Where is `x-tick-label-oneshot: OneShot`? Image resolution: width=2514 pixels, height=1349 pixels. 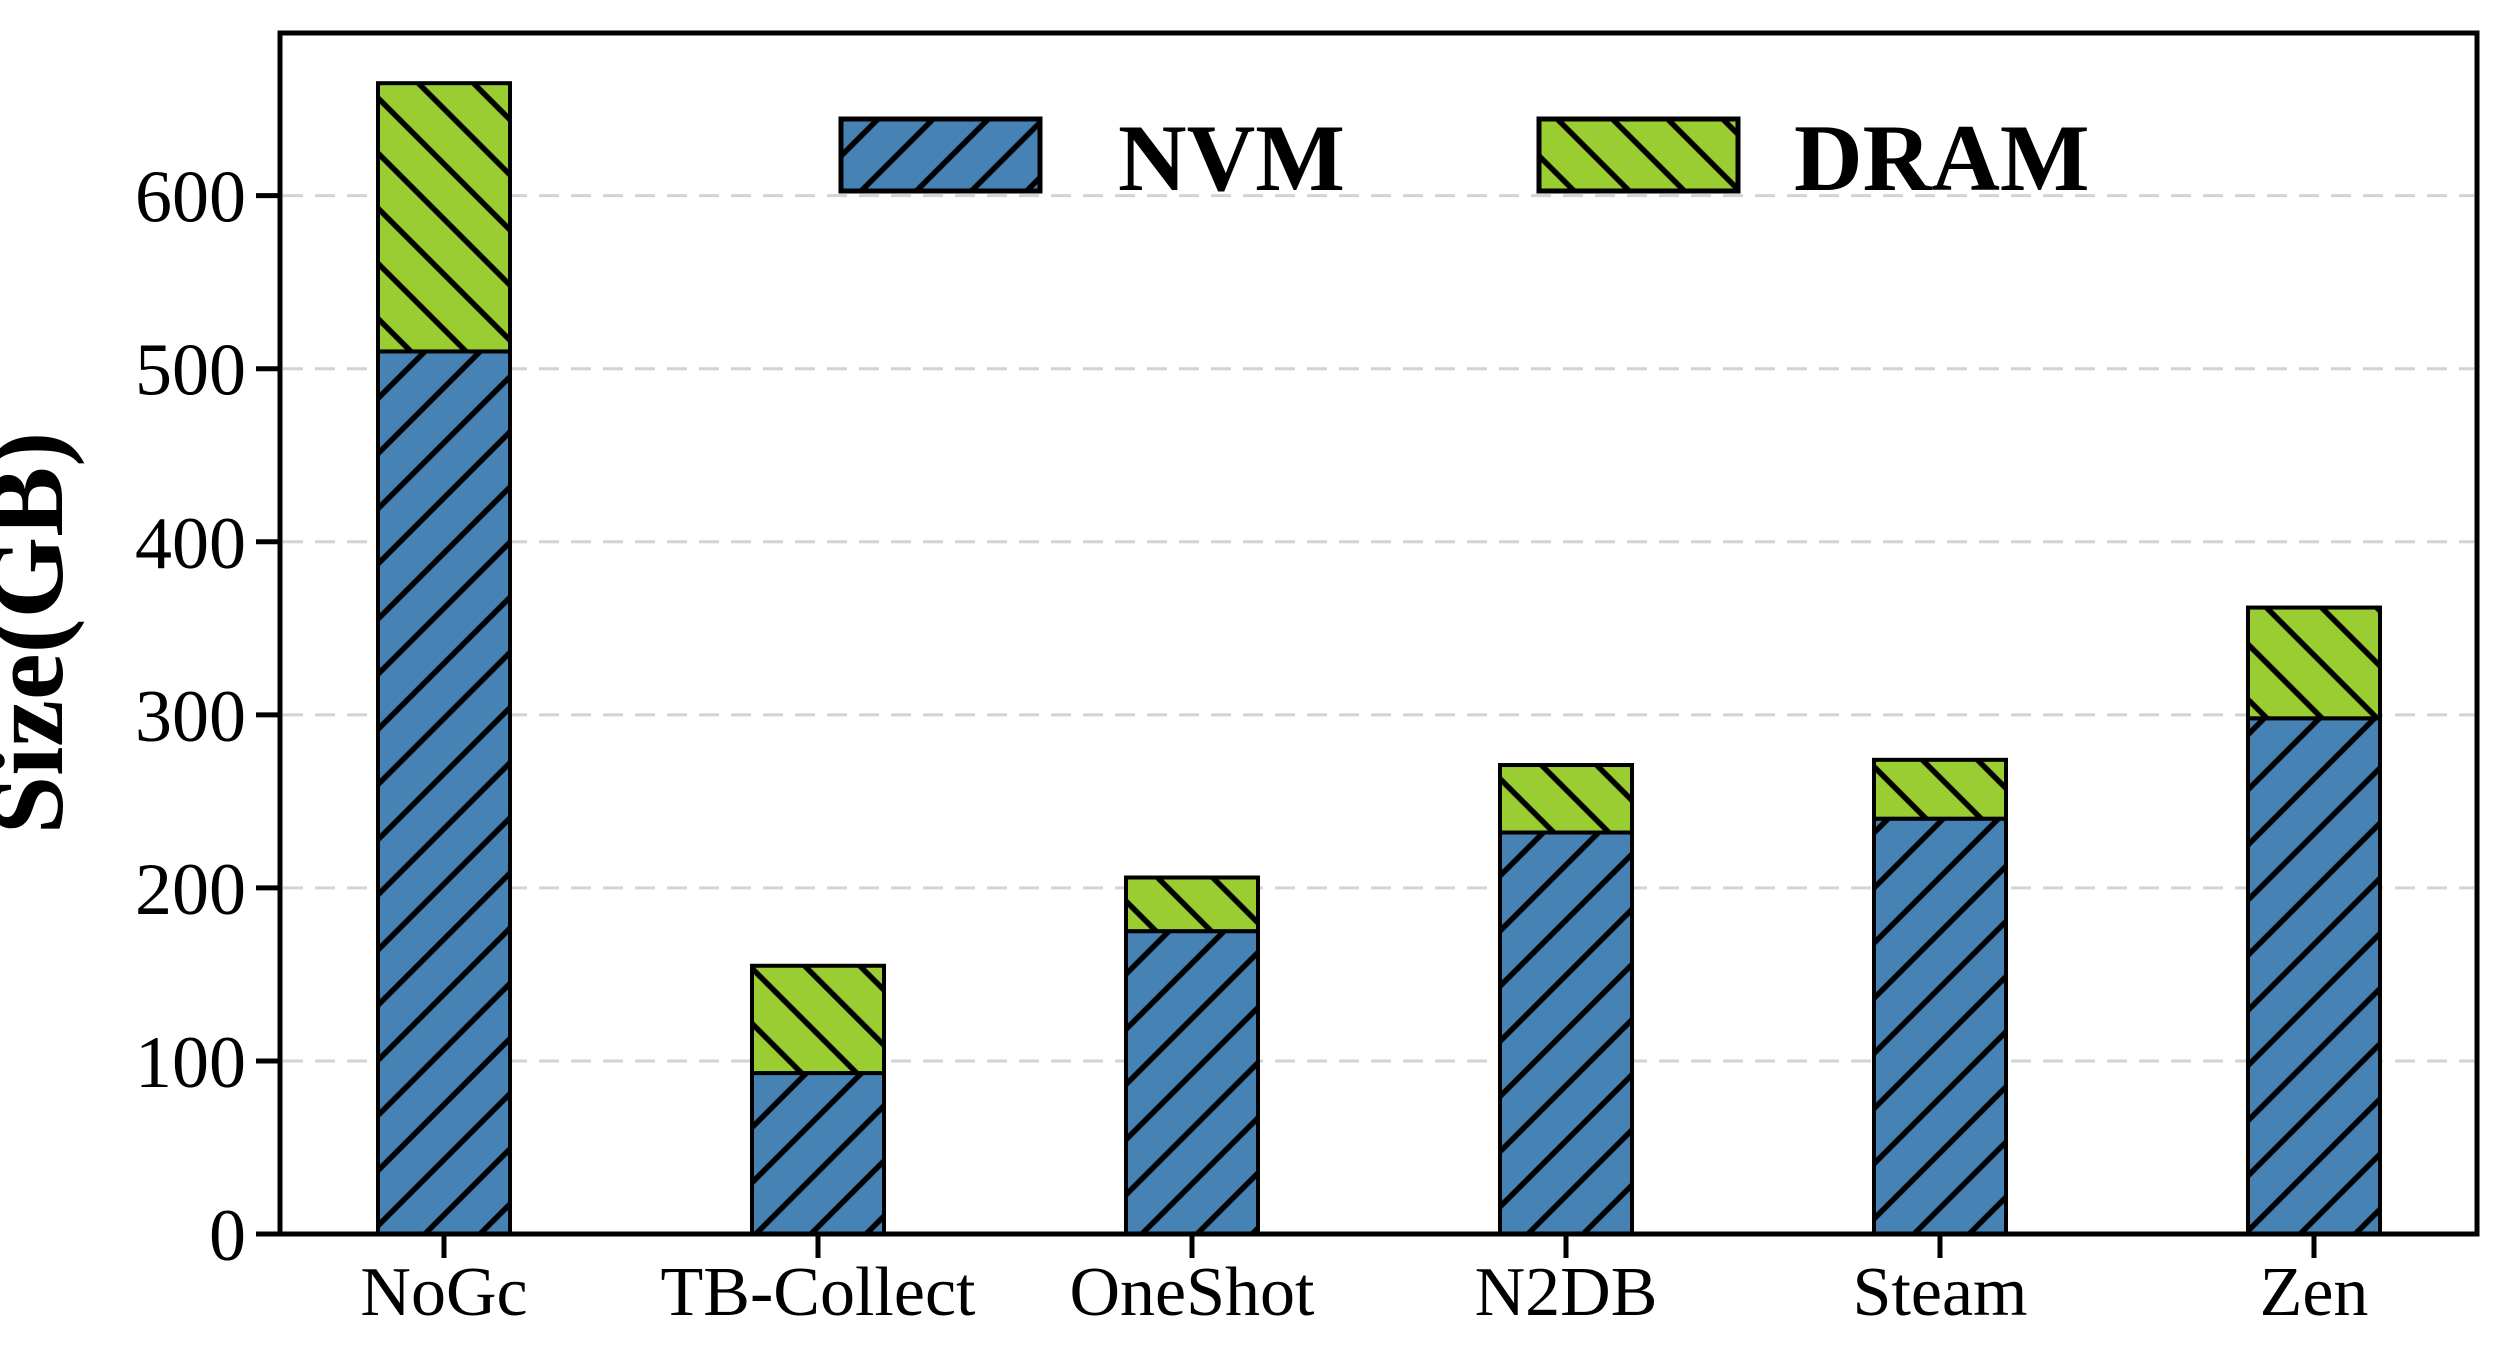
x-tick-label-oneshot: OneShot is located at coordinates (1193, 1292).